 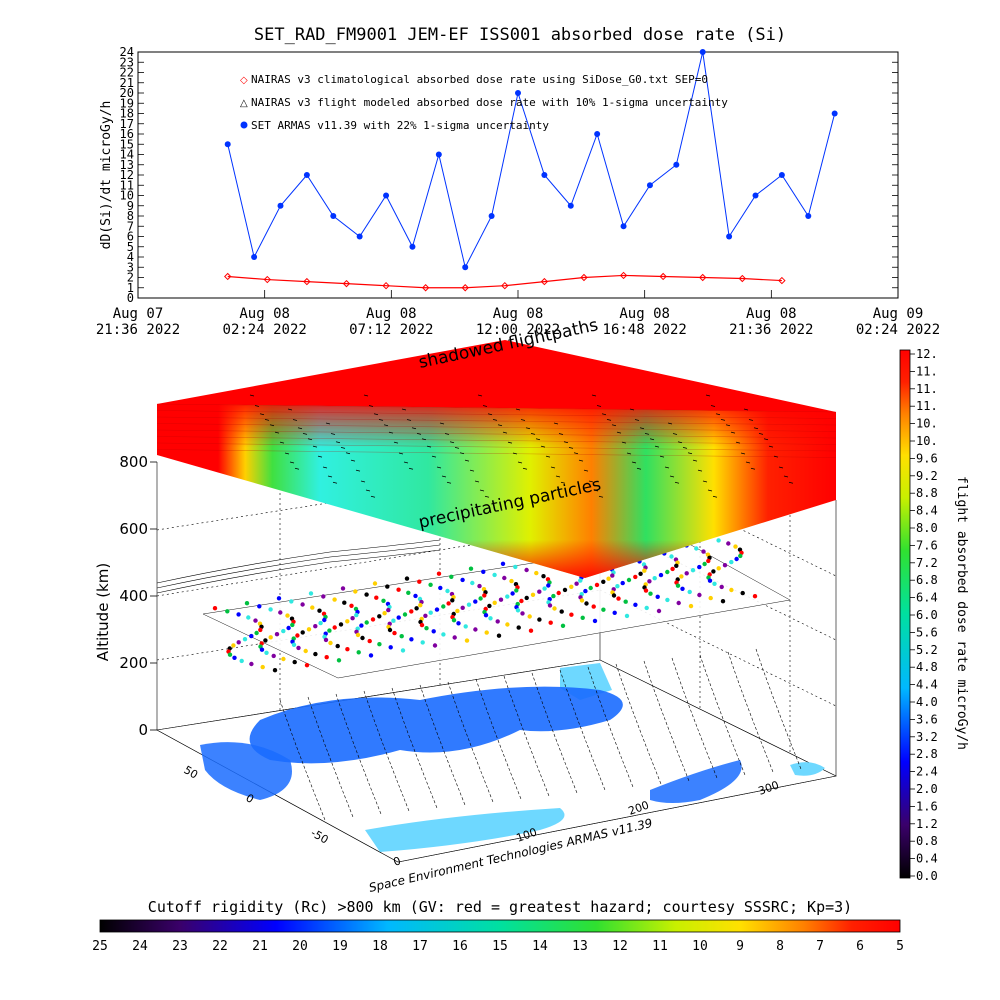 I want to click on right-tick-label: 9.2, so click(x=927, y=476).